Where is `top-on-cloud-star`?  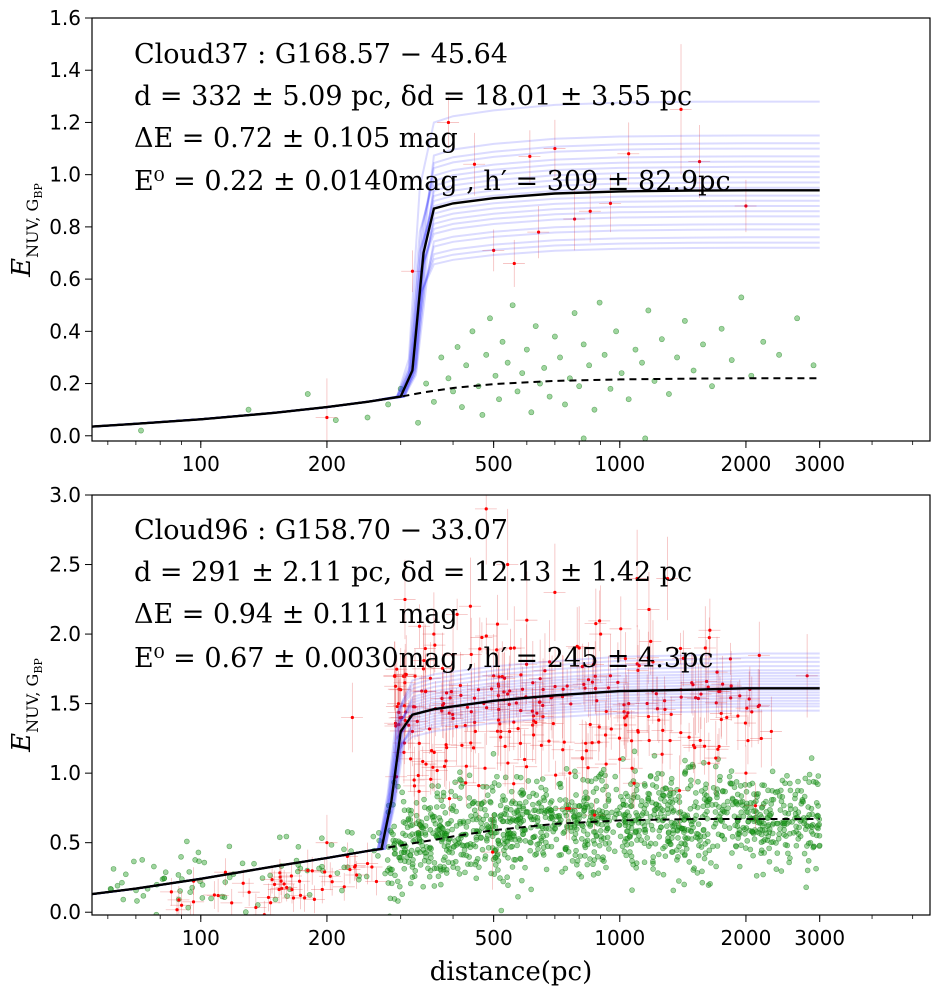
top-on-cloud-star is located at coordinates (514, 263).